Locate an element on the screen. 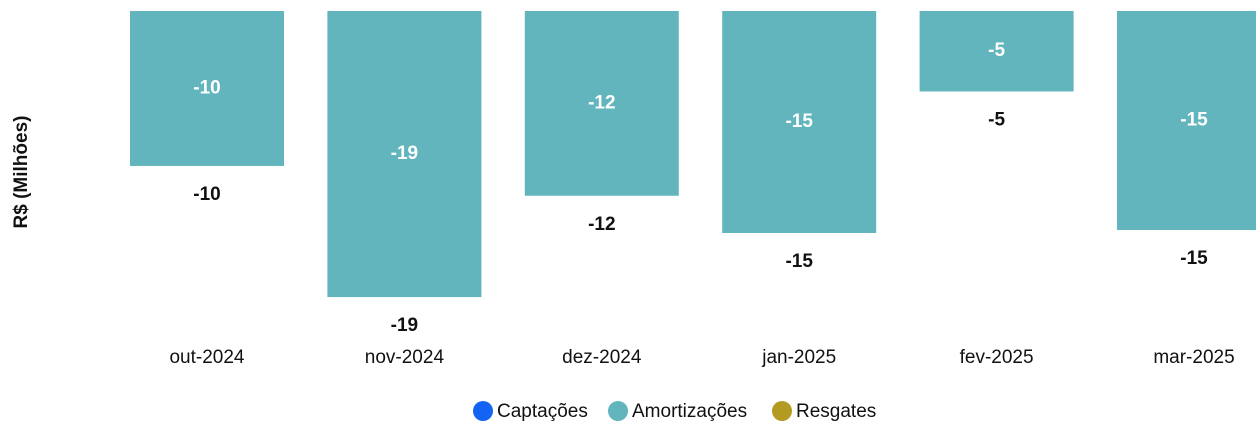 The image size is (1256, 424). bar-value-label: -12 is located at coordinates (601, 102).